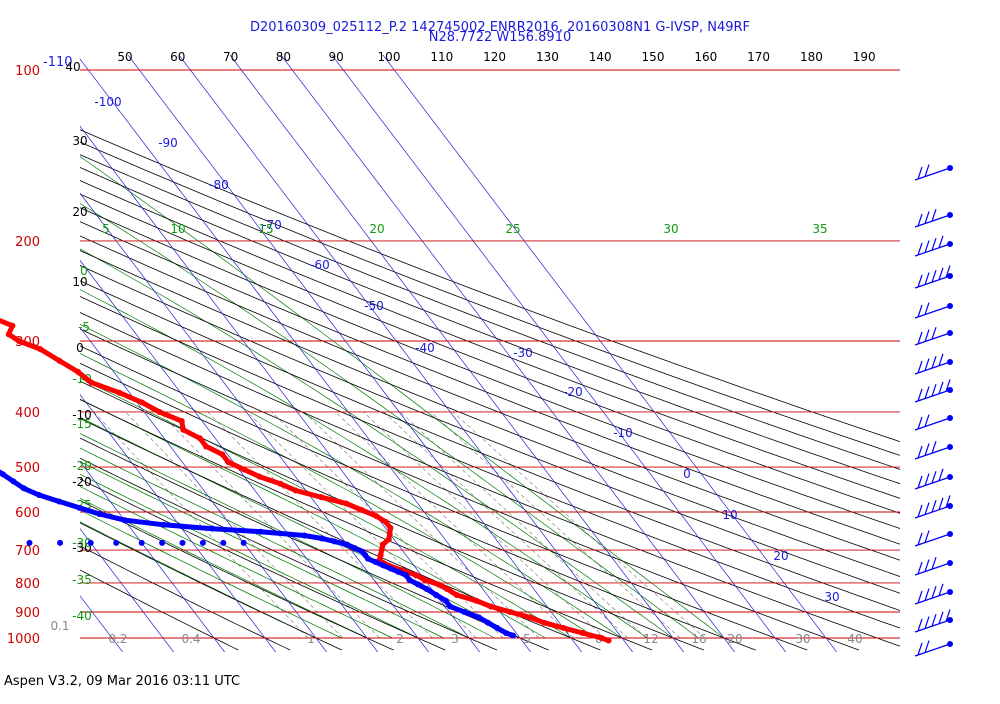  I want to click on moist-adiabat-label: 30, so click(670, 229).